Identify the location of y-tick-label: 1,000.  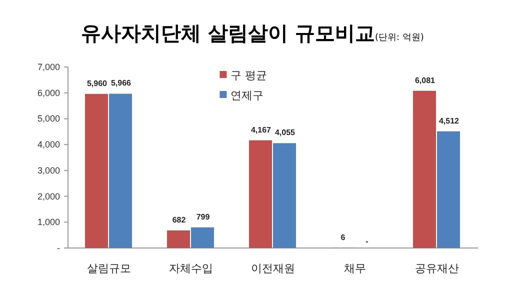
(48, 222).